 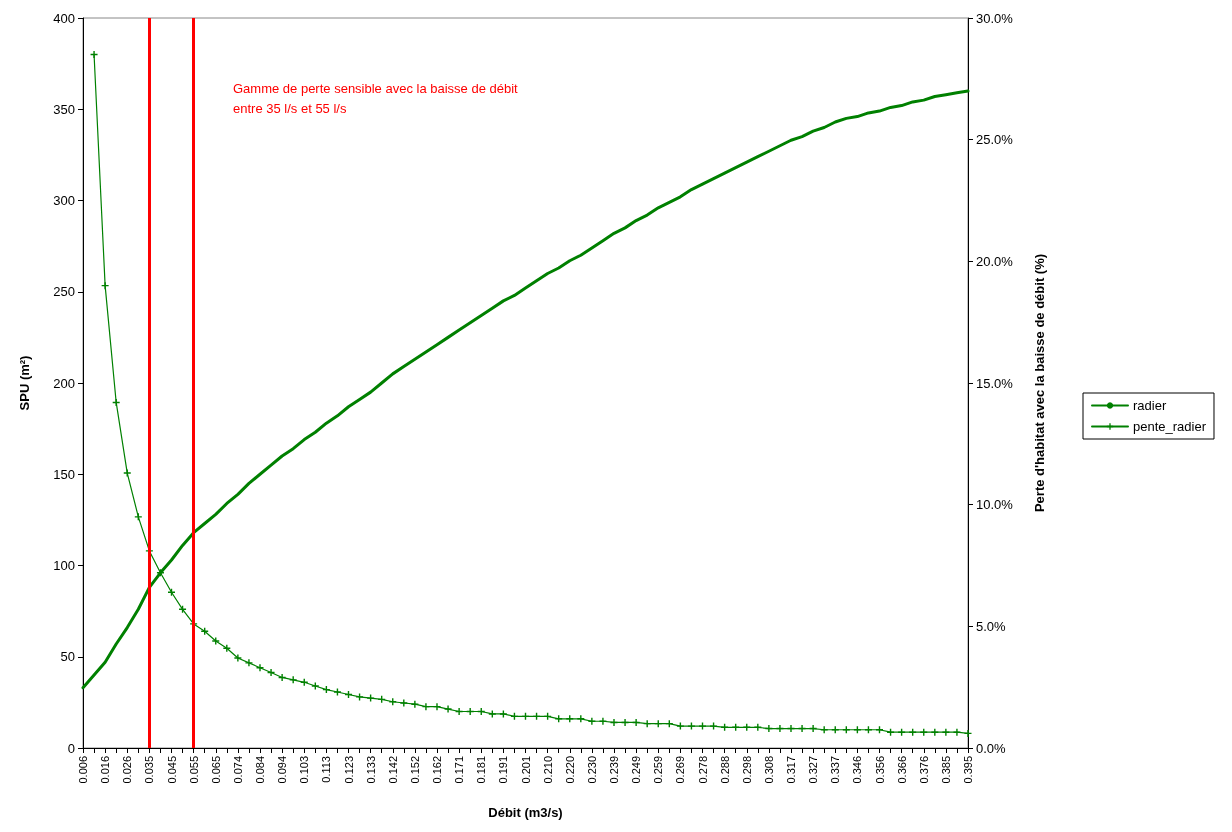 What do you see at coordinates (414, 770) in the screenshot?
I see `x-tick-label: 0.152` at bounding box center [414, 770].